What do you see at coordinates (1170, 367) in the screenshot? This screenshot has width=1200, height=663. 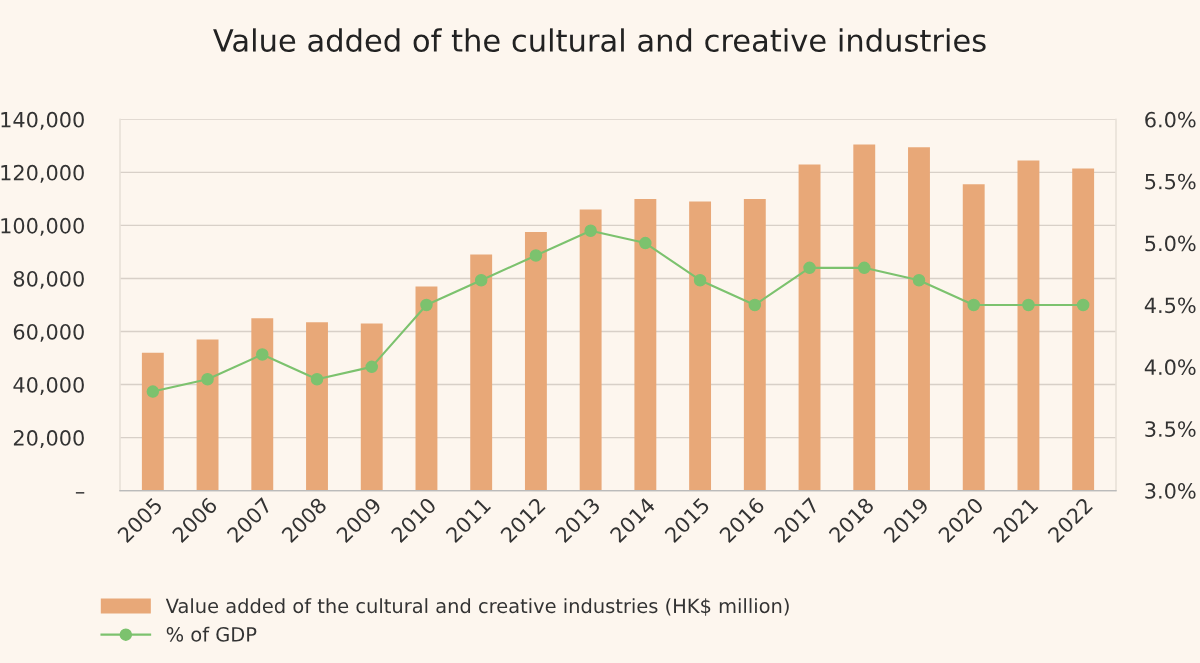 I see `y2-tick-label: 4.0%` at bounding box center [1170, 367].